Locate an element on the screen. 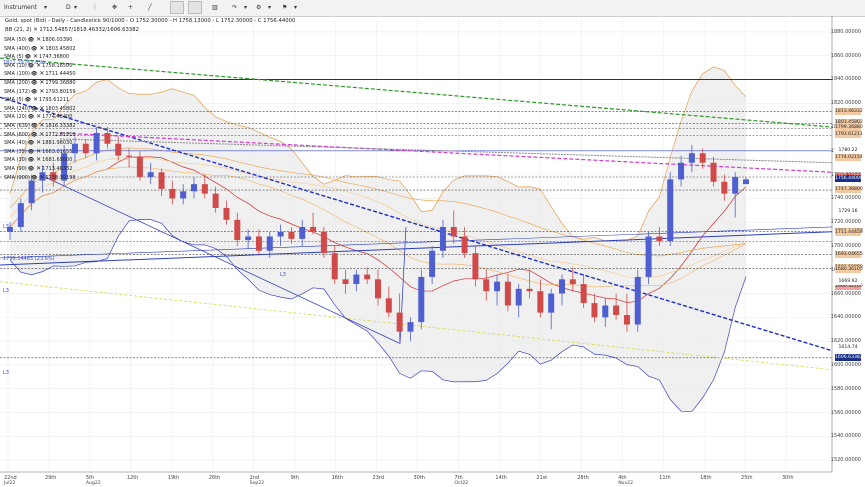 This screenshot has height=487, width=865. price-axis-label: 1840.00000 is located at coordinates (845, 79).